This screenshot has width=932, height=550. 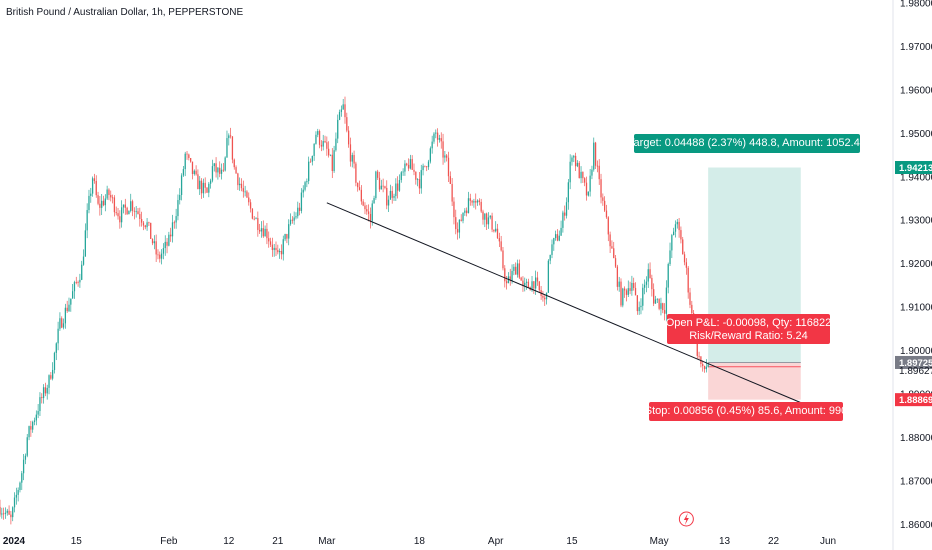 What do you see at coordinates (915, 400) in the screenshot?
I see `price-tag-stop: 1.88869` at bounding box center [915, 400].